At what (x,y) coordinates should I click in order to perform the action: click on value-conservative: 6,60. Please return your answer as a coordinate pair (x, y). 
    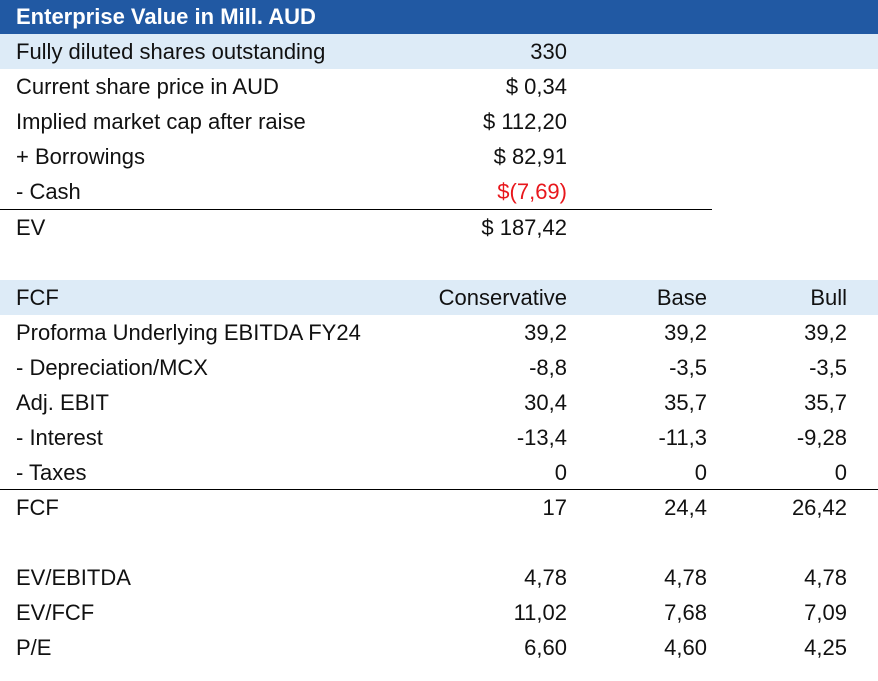
    Looking at the image, I should click on (545, 647).